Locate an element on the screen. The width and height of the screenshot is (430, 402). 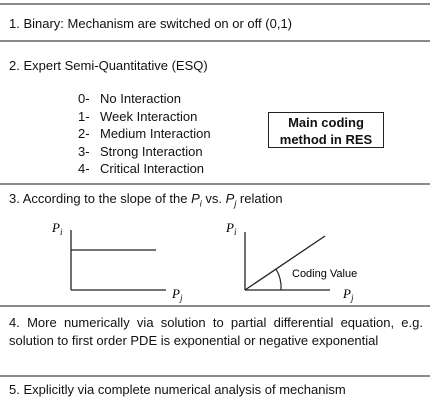
esq-item: 3- Strong Interaction is located at coordinates (144, 152).